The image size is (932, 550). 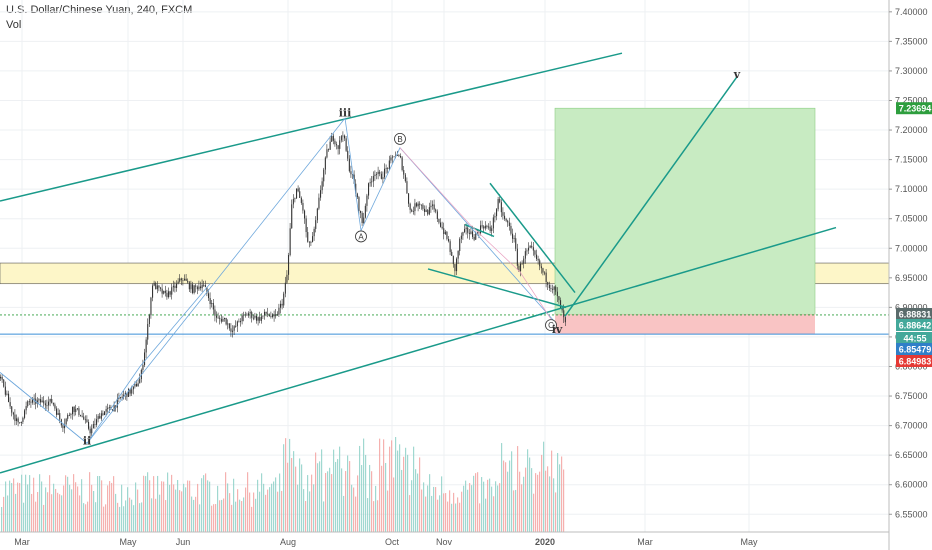 I want to click on price-tick-label: 7.10000, so click(x=911, y=189).